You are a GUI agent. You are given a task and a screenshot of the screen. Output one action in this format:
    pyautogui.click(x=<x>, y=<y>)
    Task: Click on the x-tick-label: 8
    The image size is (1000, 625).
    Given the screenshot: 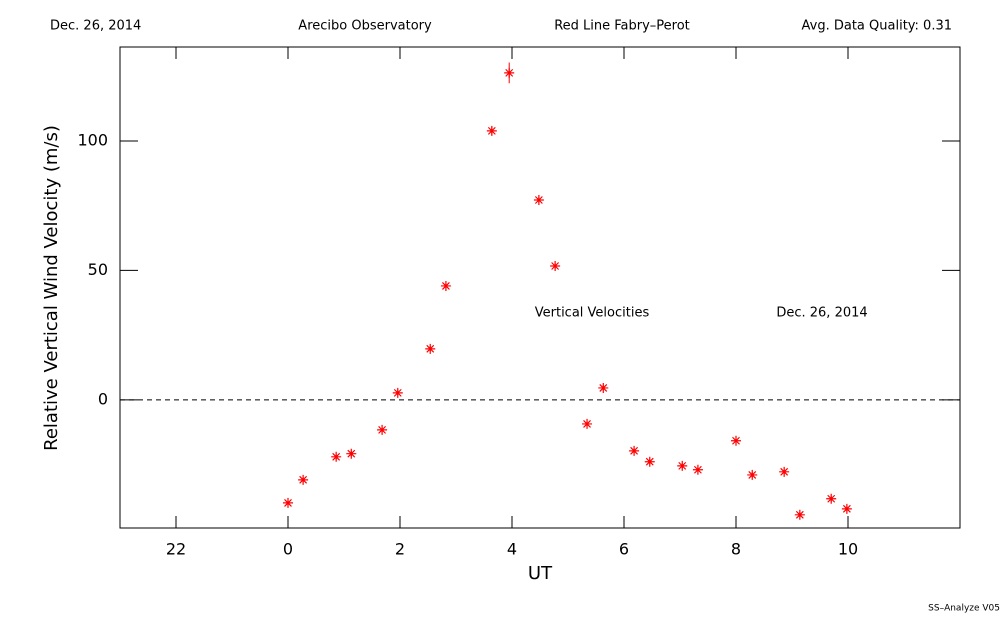 What is the action you would take?
    pyautogui.click(x=736, y=549)
    